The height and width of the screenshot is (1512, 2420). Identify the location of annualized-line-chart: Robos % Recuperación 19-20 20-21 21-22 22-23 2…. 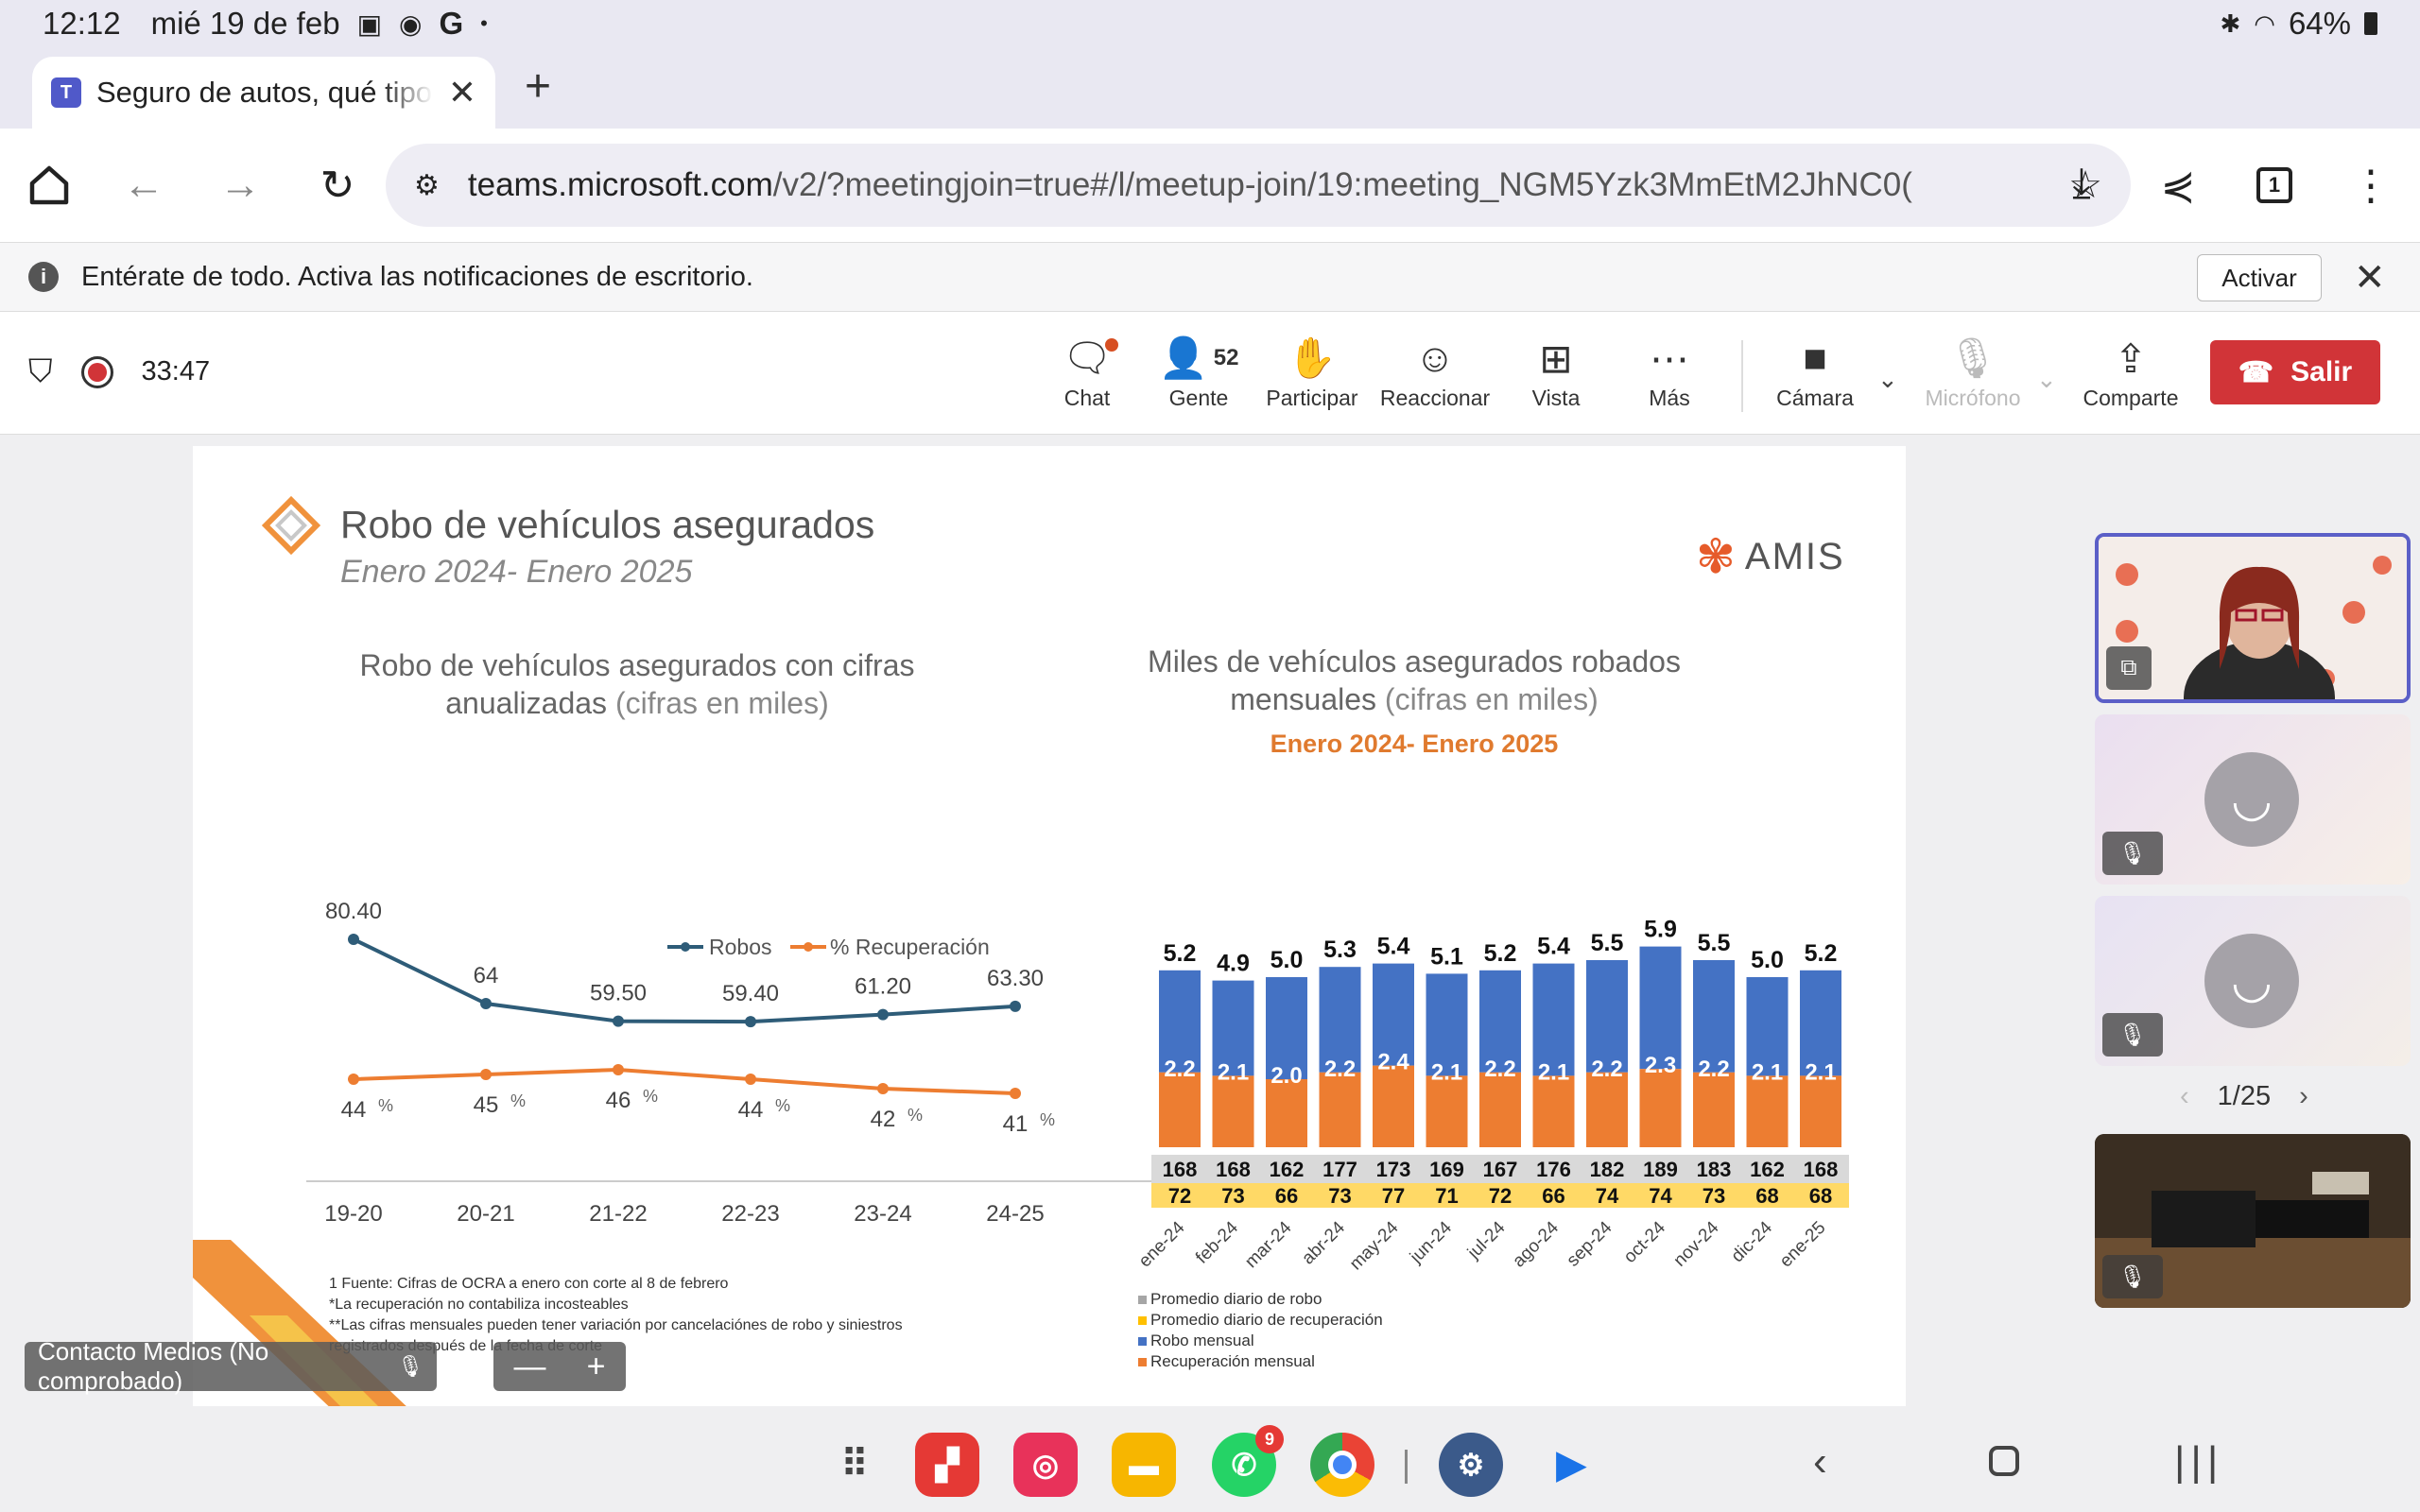
(774, 1063).